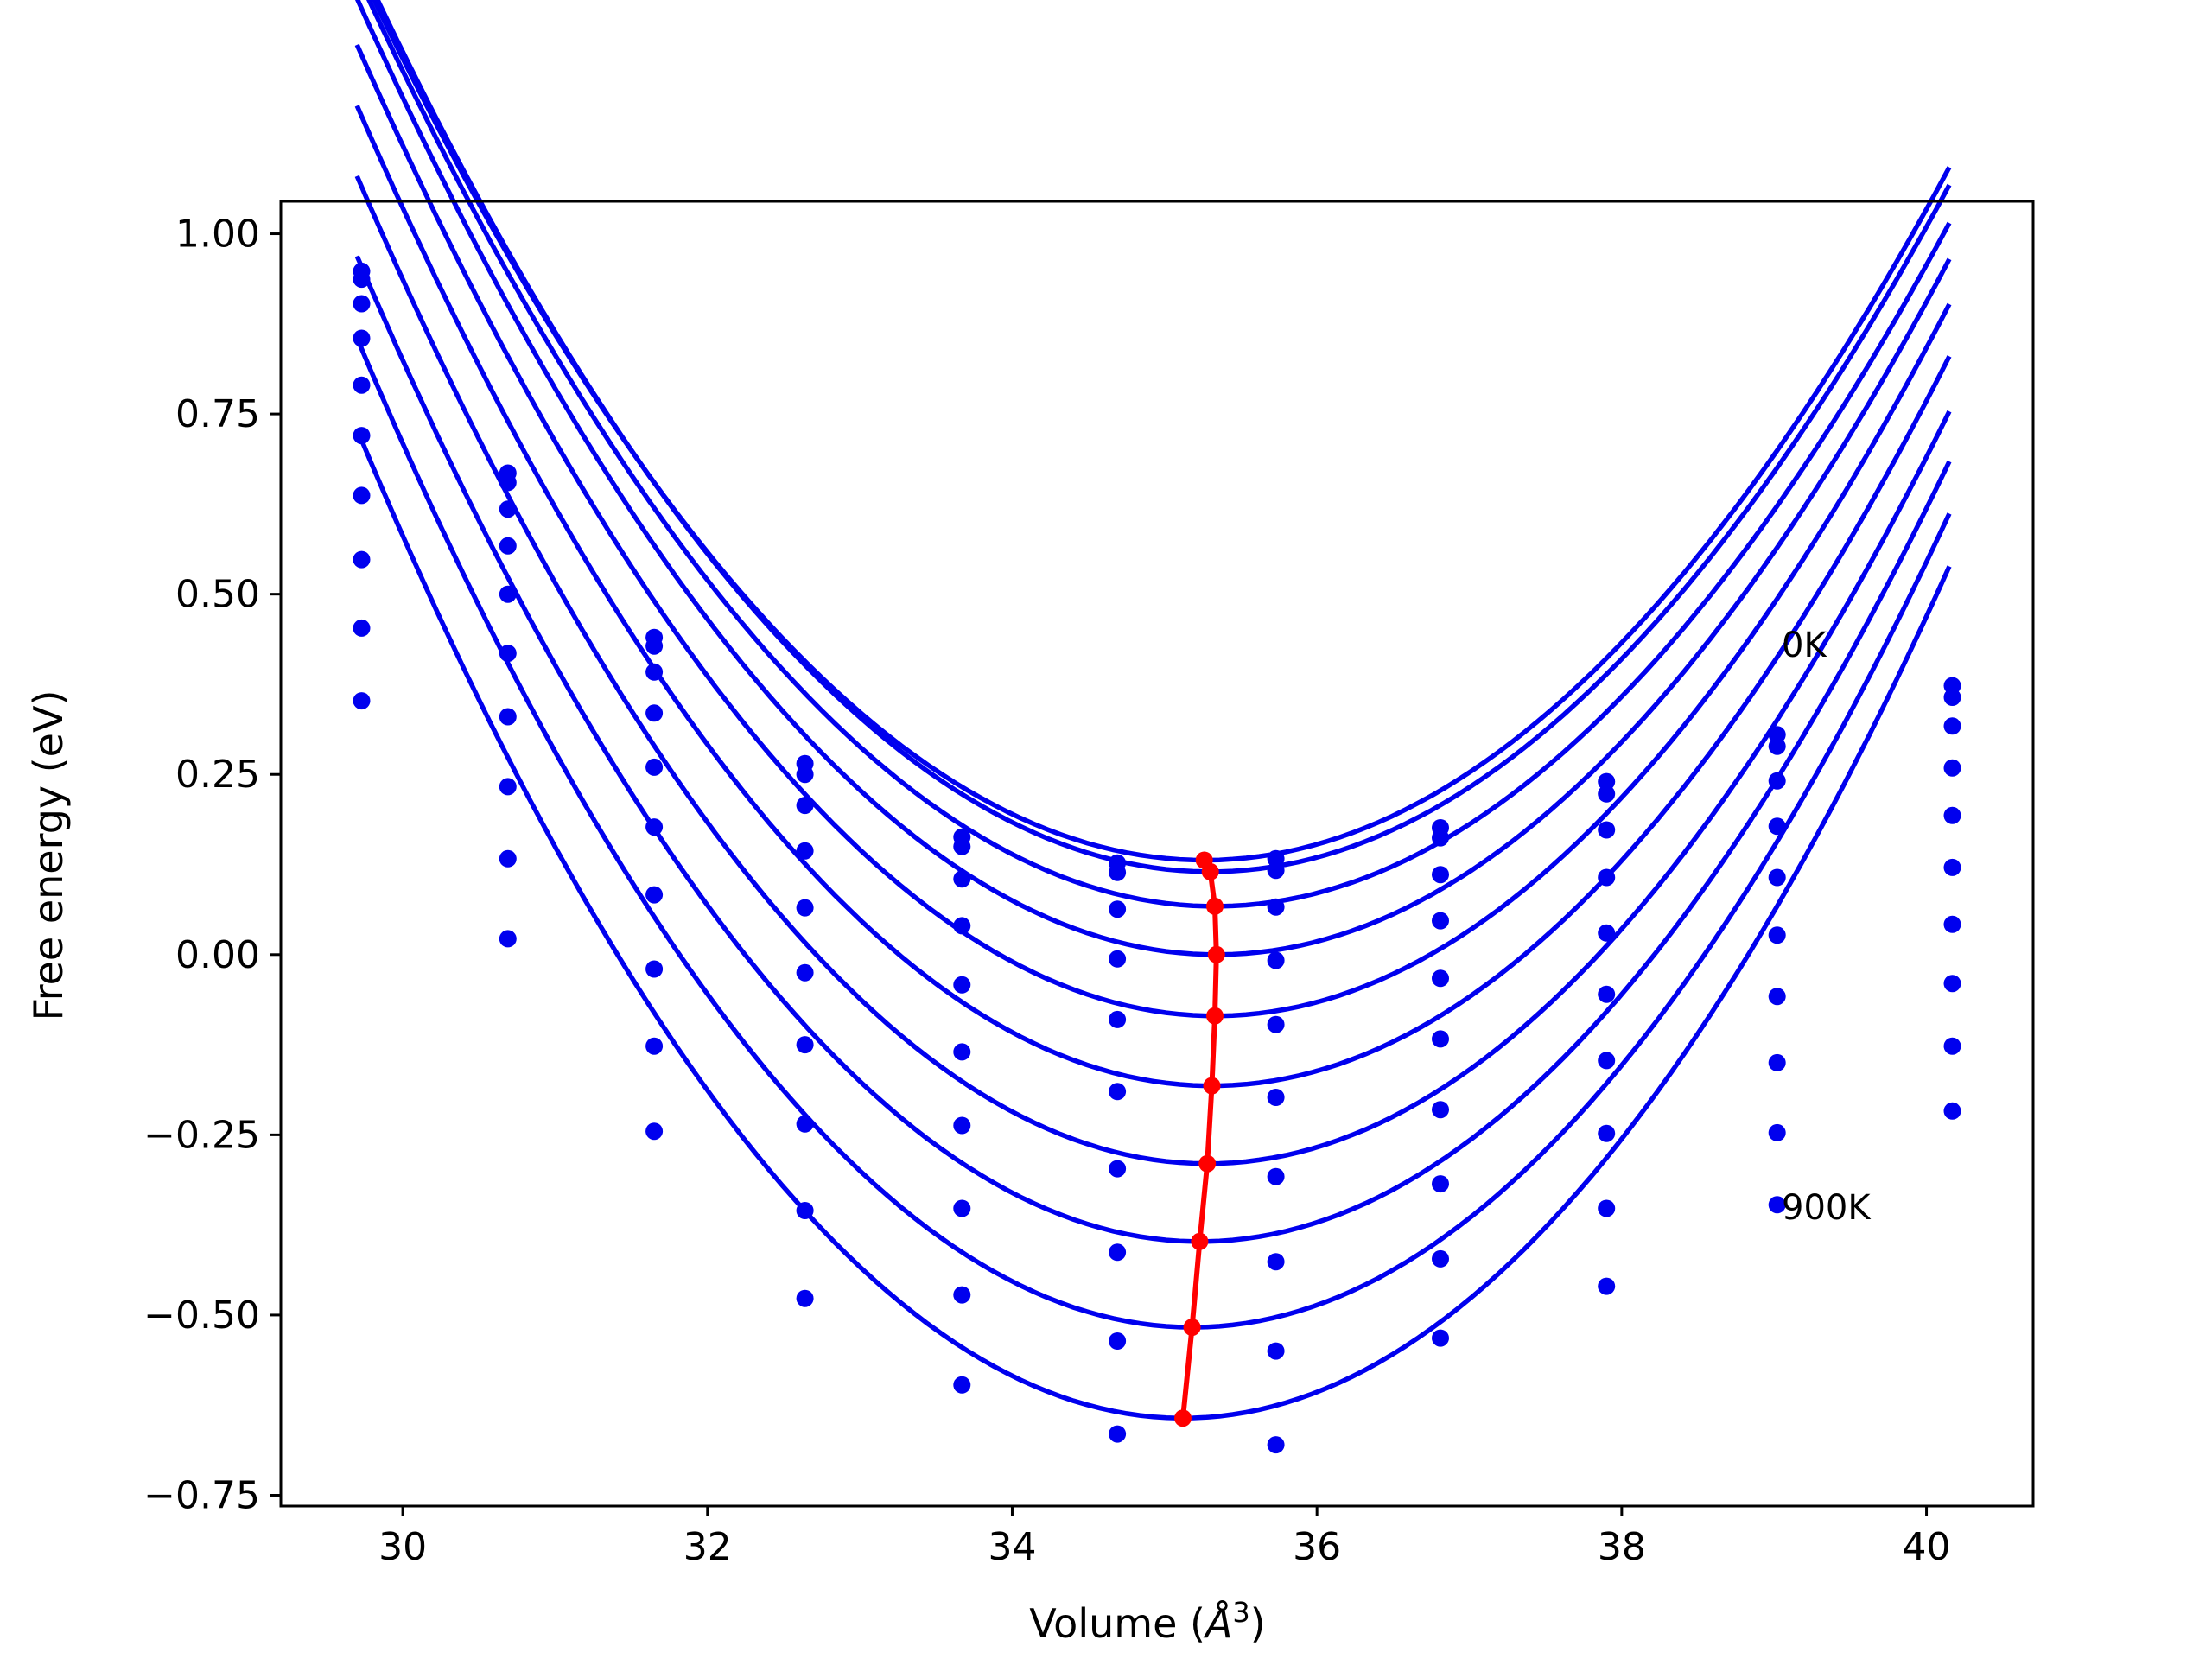  Describe the element at coordinates (1804, 645) in the screenshot. I see `annotation-label: 0K` at that location.